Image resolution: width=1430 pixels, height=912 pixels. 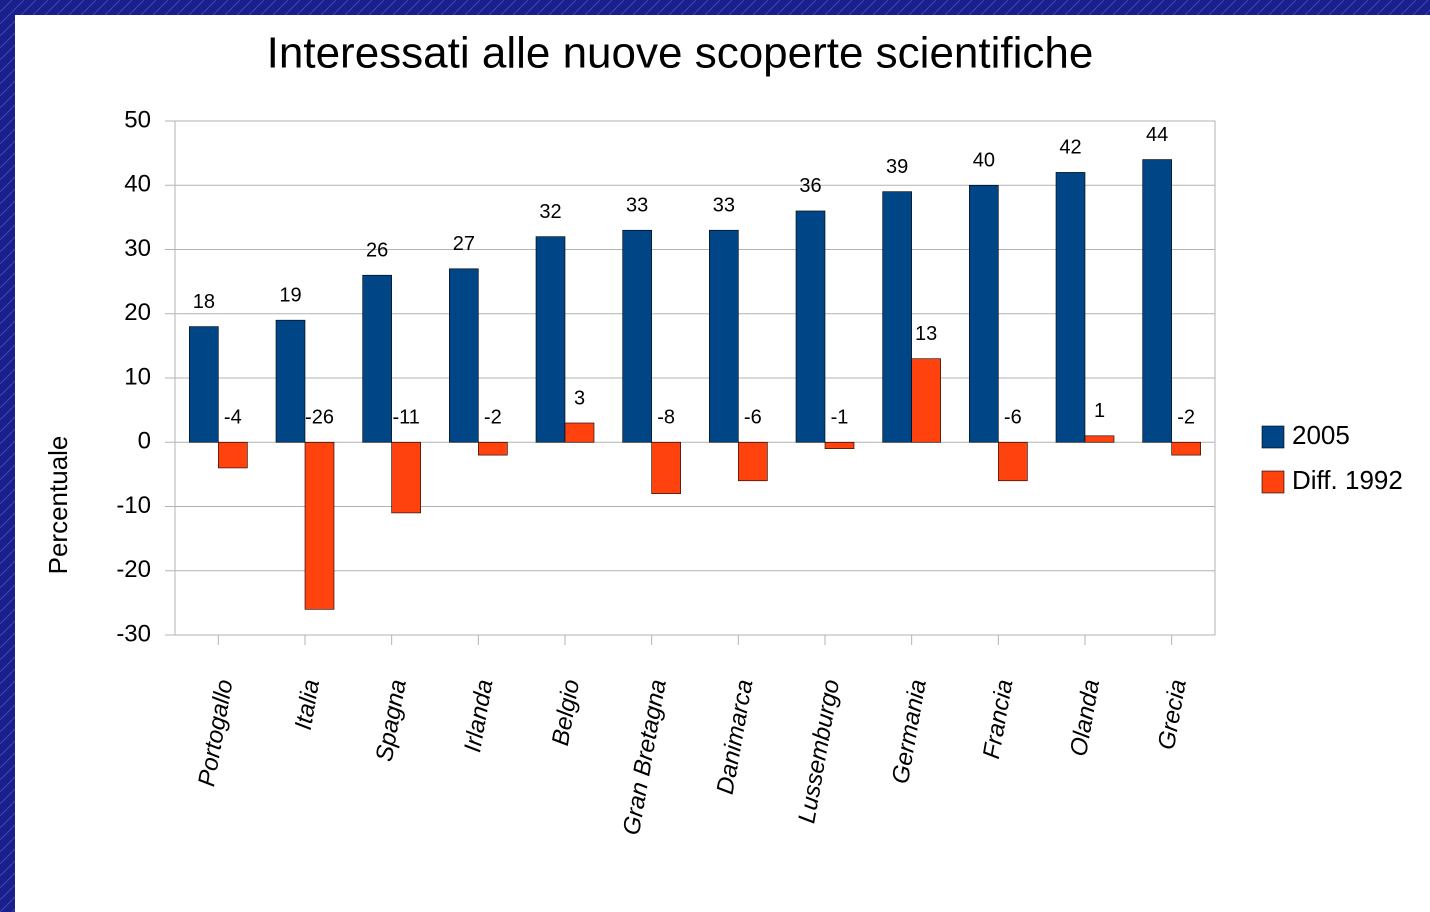 I want to click on y-tick-label: -10, so click(x=133, y=505).